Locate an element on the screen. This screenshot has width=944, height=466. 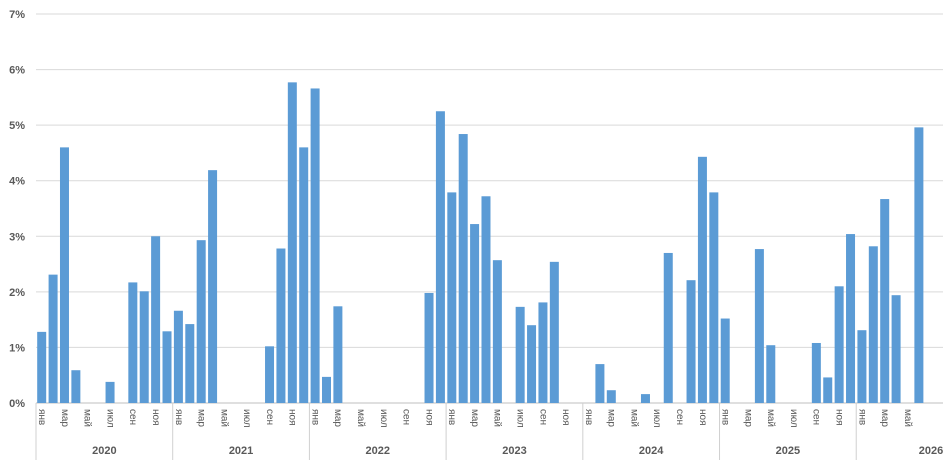
y-tick-label: 2% is located at coordinates (17, 293).